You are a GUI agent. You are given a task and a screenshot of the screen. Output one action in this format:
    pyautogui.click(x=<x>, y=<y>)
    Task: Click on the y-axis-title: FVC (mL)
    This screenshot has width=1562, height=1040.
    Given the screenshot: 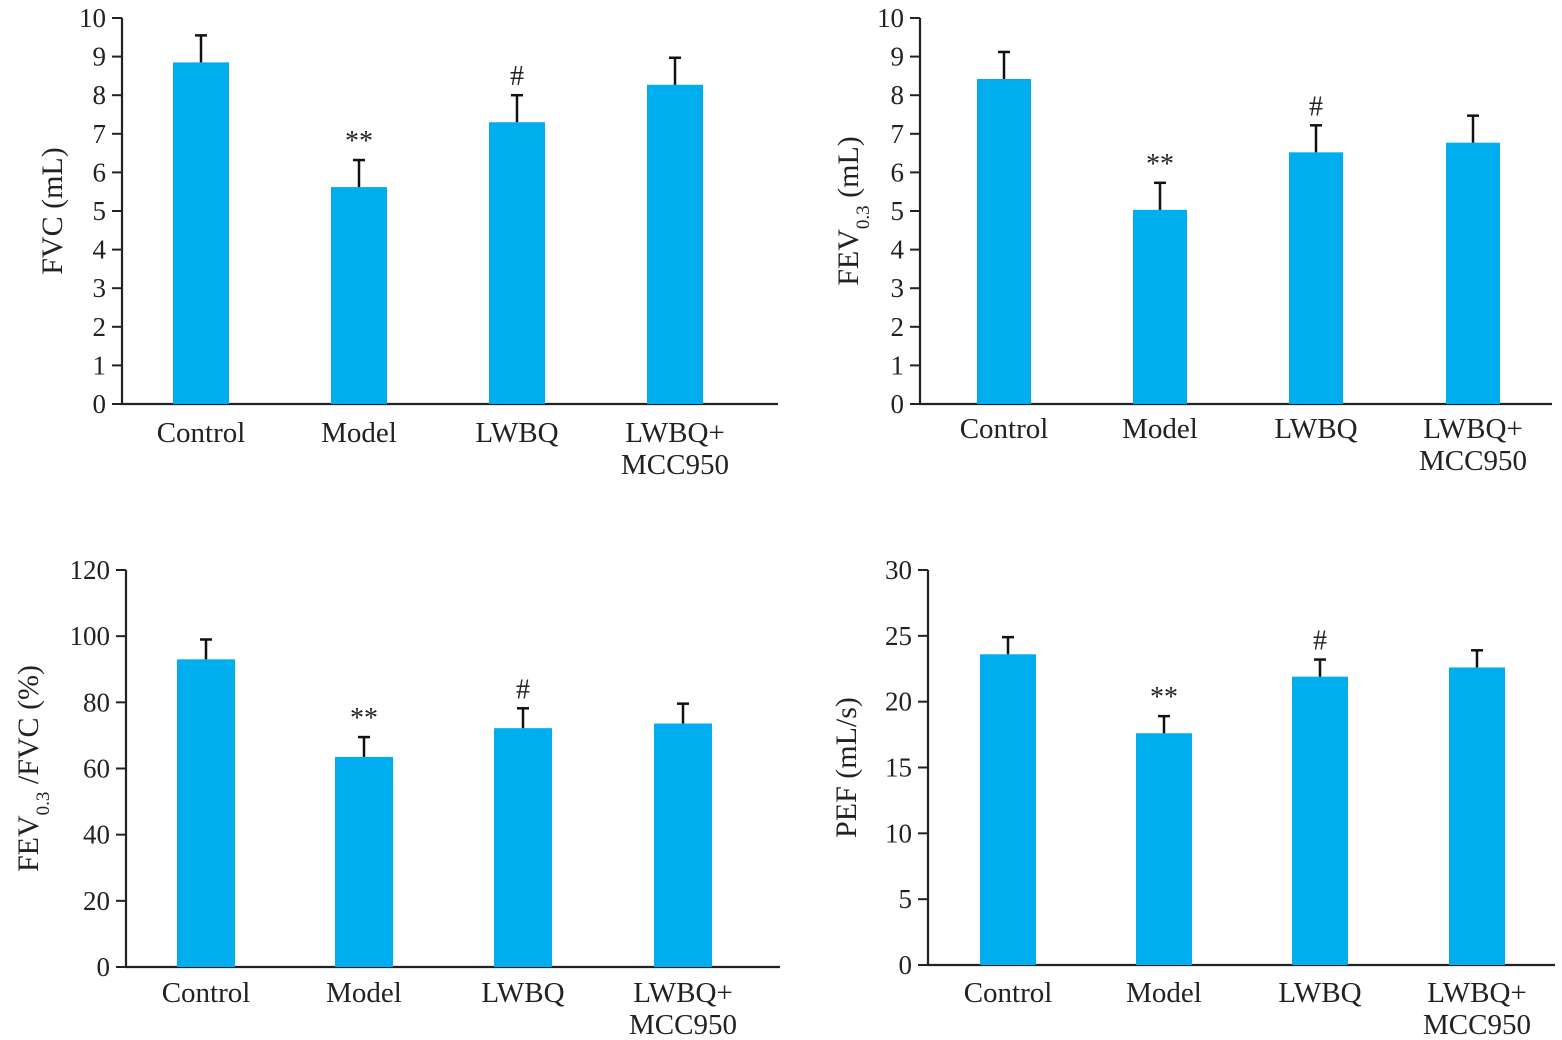 What is the action you would take?
    pyautogui.click(x=52, y=211)
    